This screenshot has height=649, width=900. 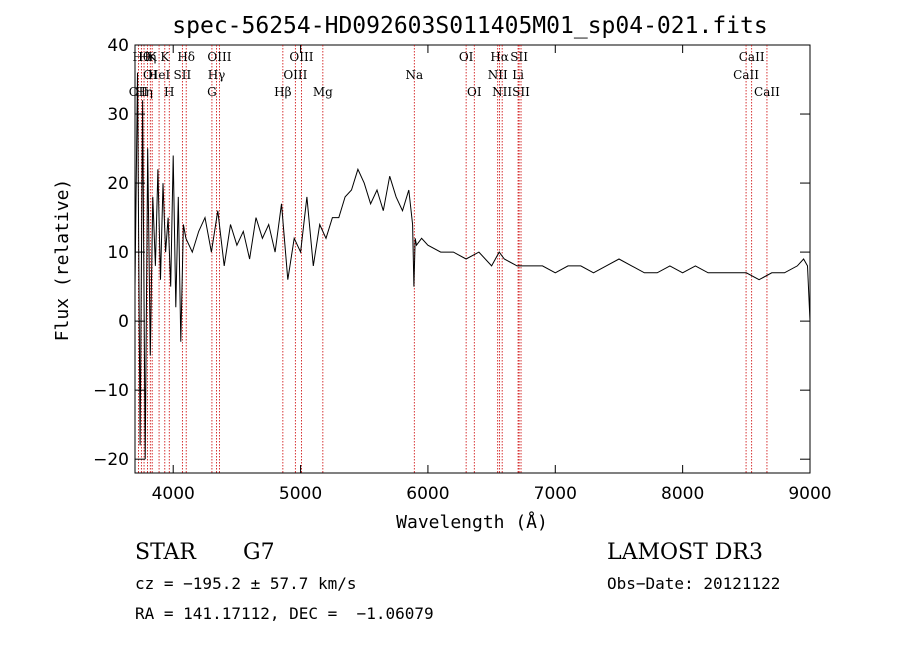 What do you see at coordinates (300, 494) in the screenshot?
I see `x-tick-label: 5000` at bounding box center [300, 494].